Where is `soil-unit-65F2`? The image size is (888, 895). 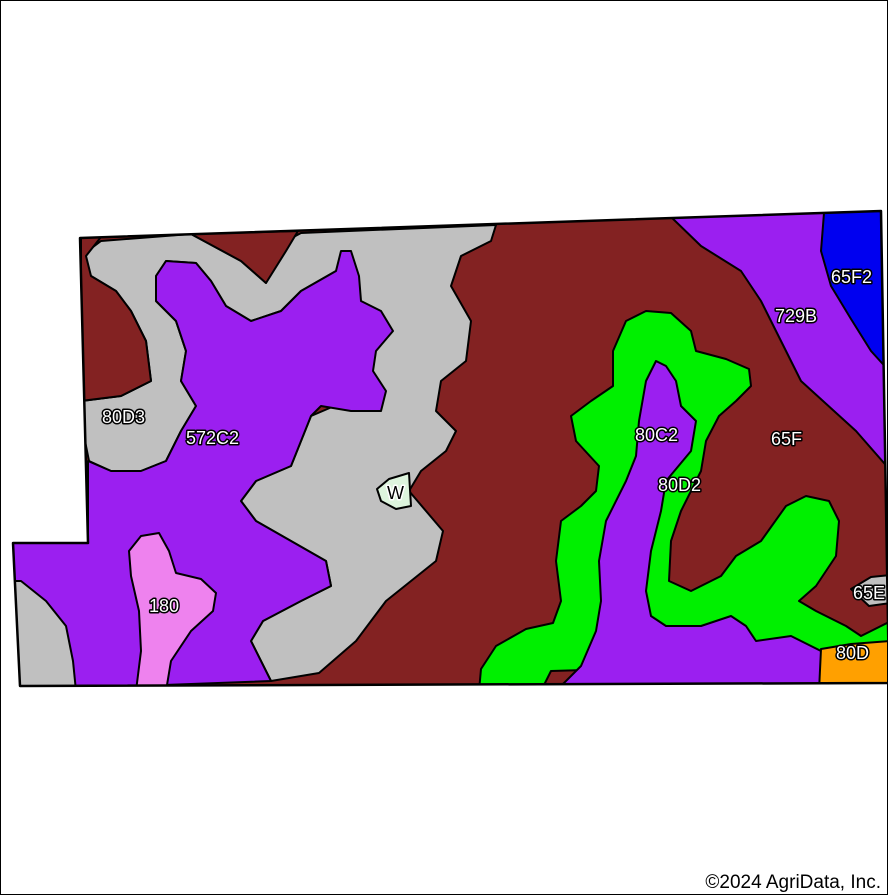
soil-unit-65F2 is located at coordinates (853, 292).